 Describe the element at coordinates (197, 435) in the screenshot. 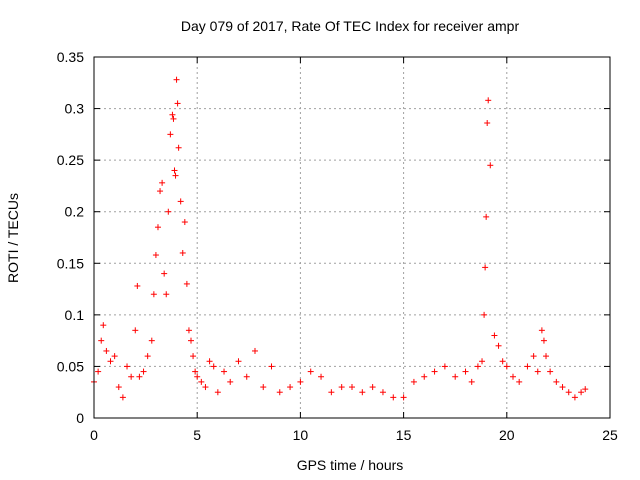

I see `x-tick-label: 5` at that location.